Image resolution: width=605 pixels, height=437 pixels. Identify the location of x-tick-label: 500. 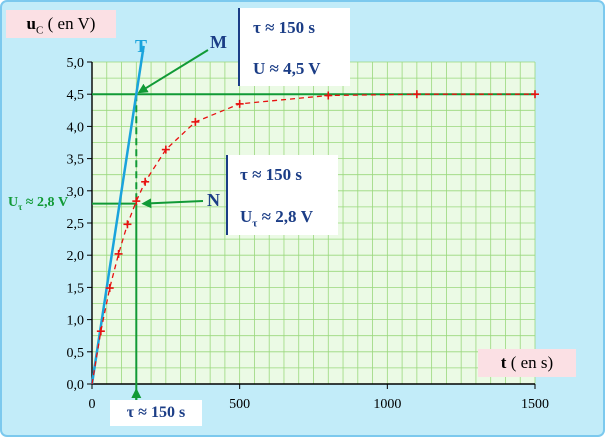
(239, 404).